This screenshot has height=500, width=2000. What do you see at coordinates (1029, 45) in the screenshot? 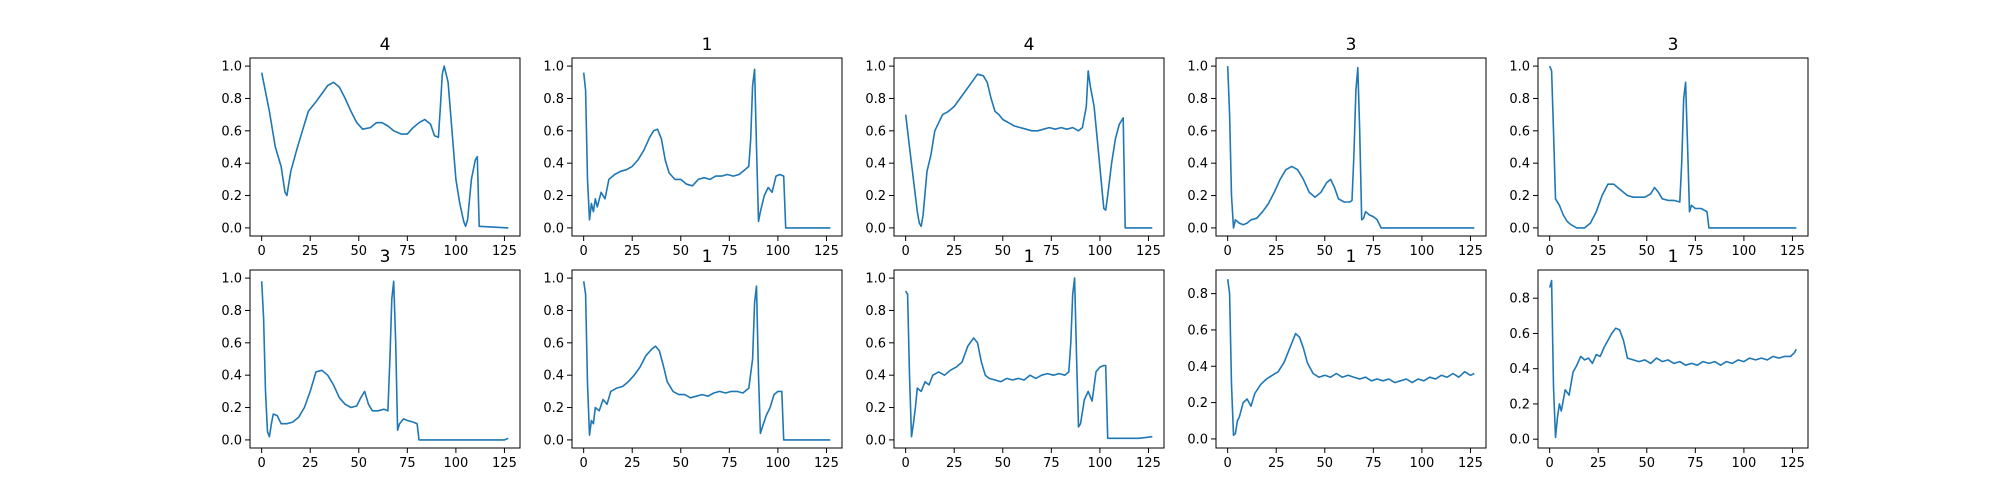
I see `subplot-title: 4` at bounding box center [1029, 45].